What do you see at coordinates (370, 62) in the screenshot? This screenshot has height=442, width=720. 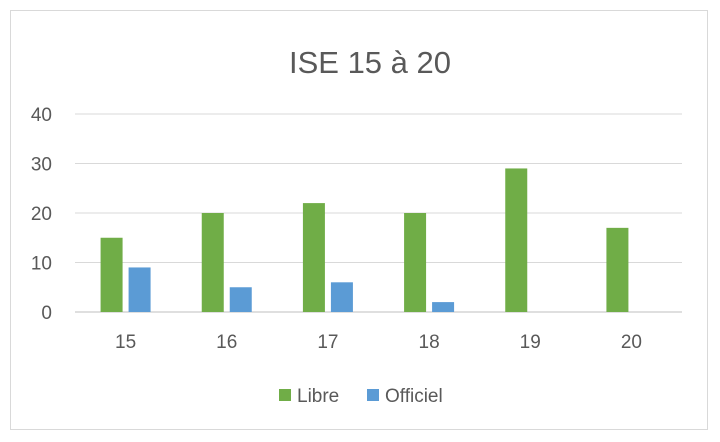 I see `chart-title: ISE 15 à 20` at bounding box center [370, 62].